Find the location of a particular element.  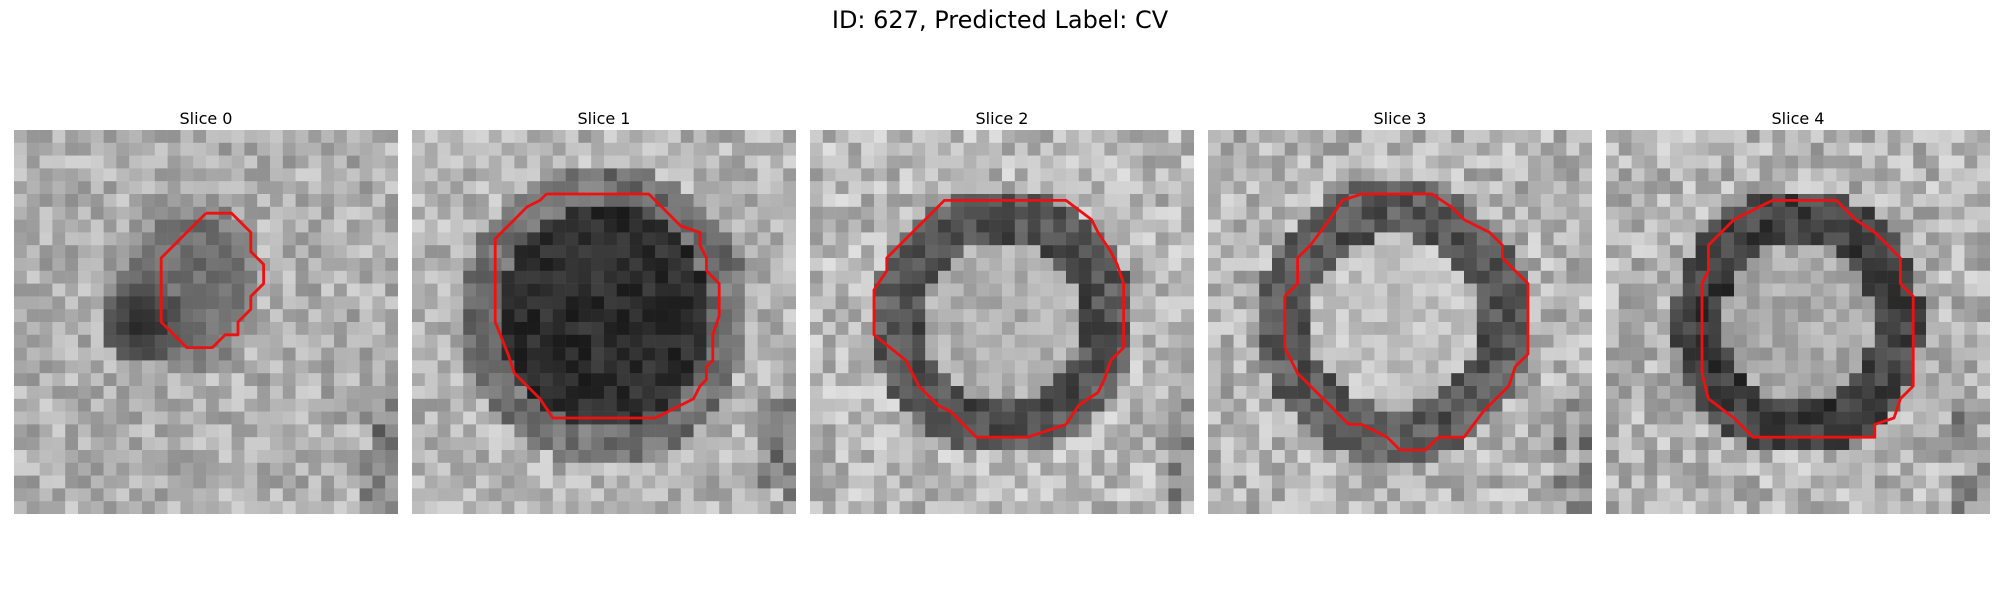

figure-title: ID: 627, Predicted Label: CV is located at coordinates (1000, 20).